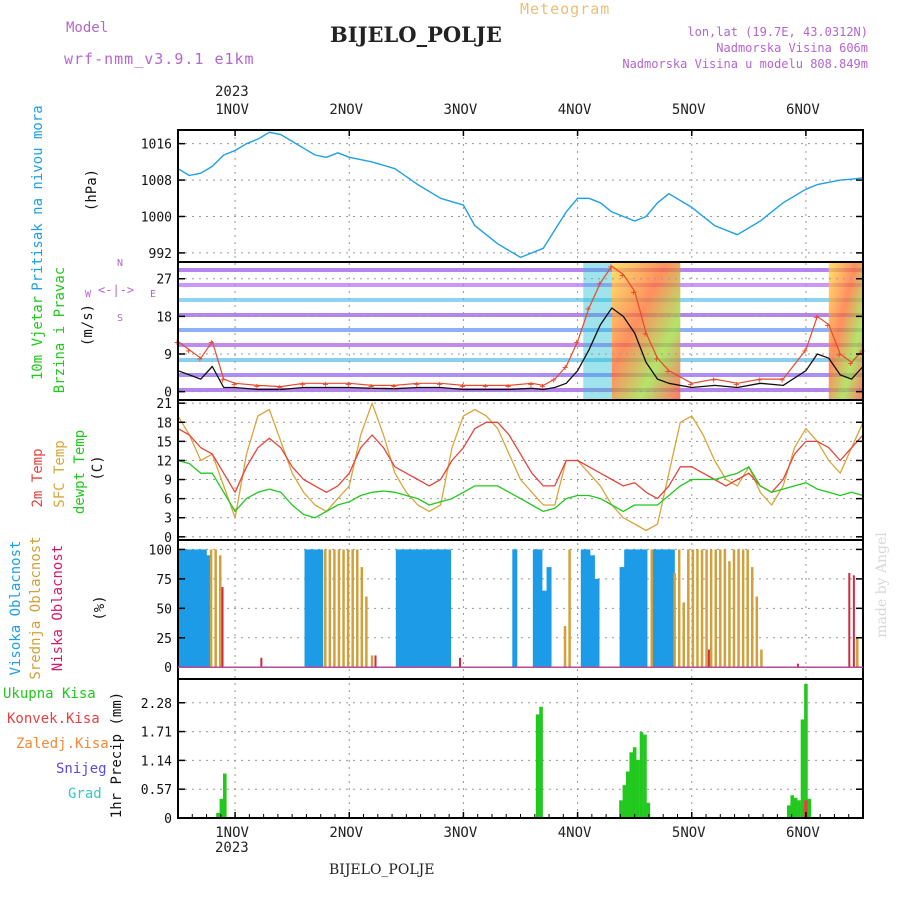  I want to click on strong-wind-zone, so click(845, 331).